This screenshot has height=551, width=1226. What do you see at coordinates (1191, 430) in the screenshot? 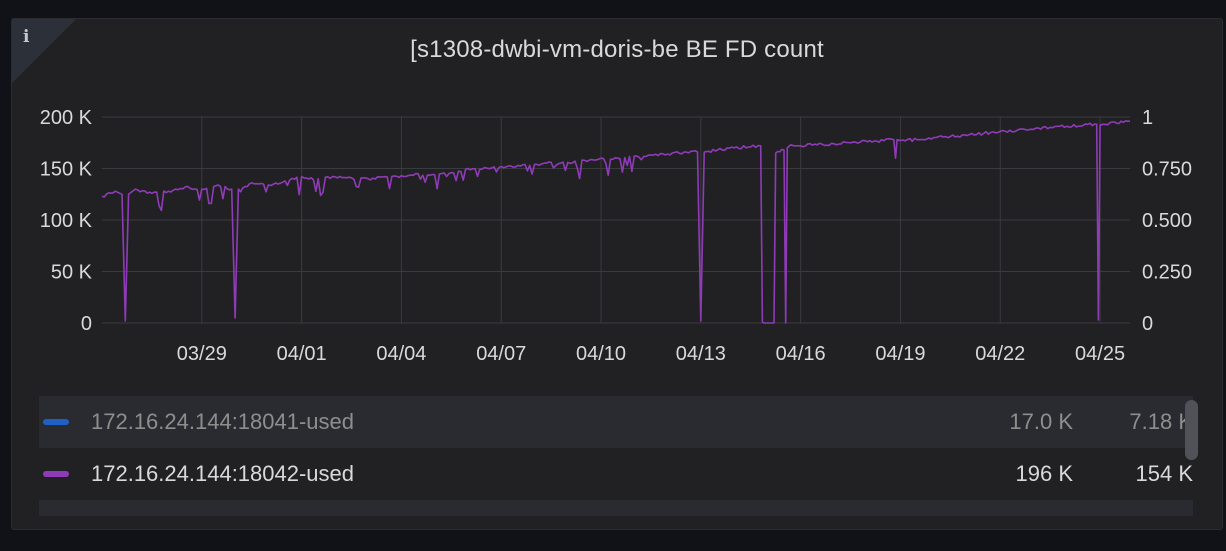
I see `legend-scrollbar` at bounding box center [1191, 430].